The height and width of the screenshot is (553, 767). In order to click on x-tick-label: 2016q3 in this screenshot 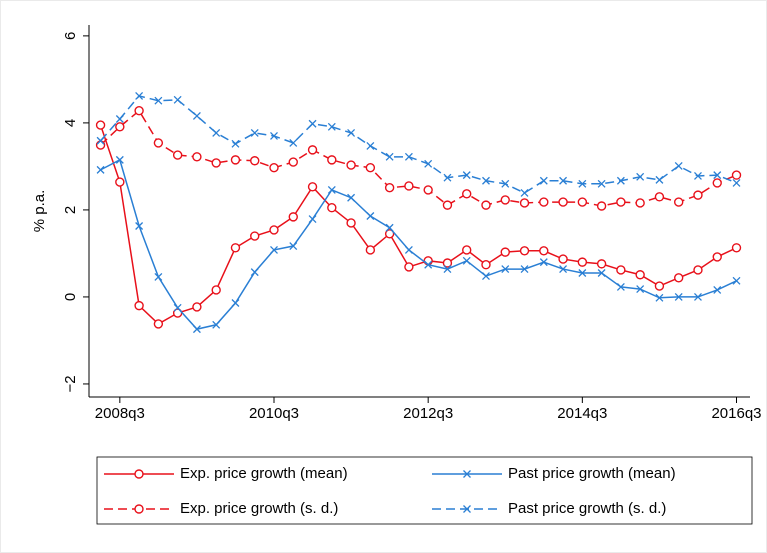, I will do `click(736, 413)`.